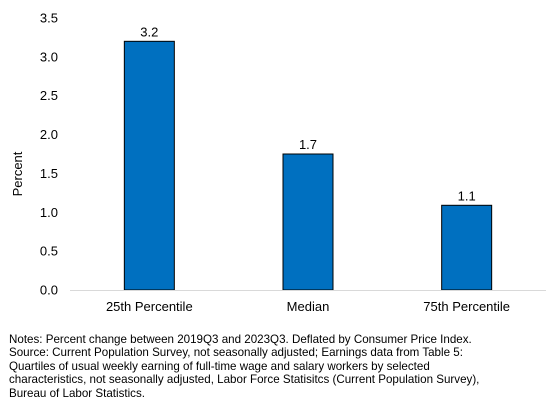 This screenshot has width=559, height=418. I want to click on y-axis: 0.0 0.5 1.0 1.5 2.0 2.5 3.0 3.5, so click(49, 154).